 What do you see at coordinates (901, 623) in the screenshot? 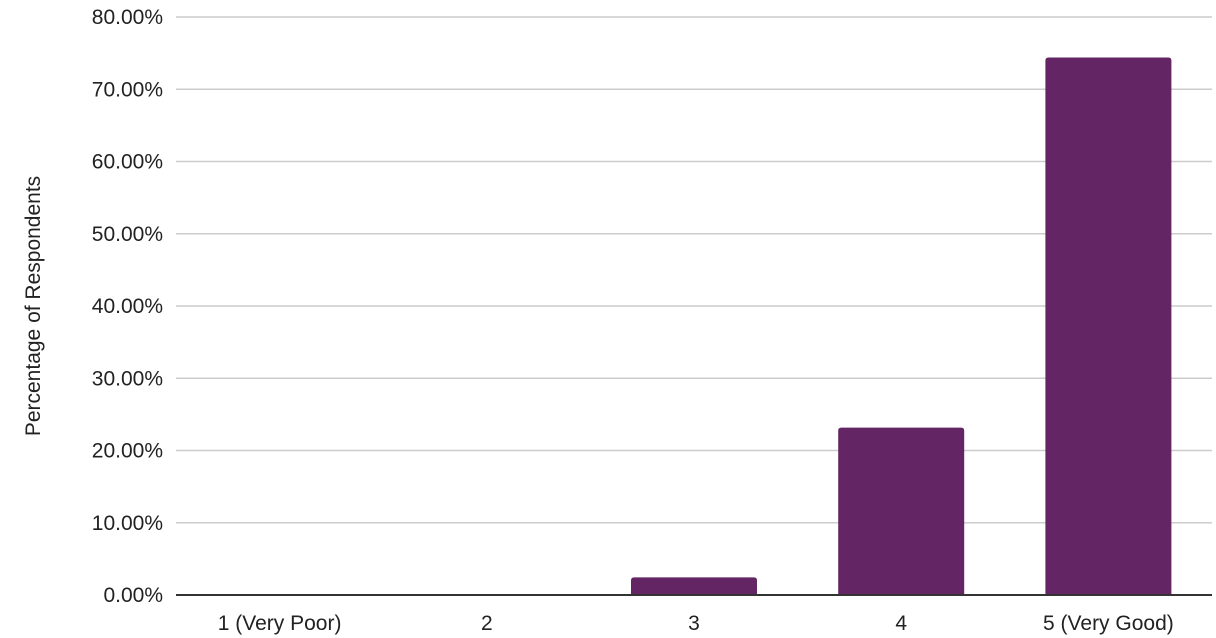
I see `x-tick-label: 4` at bounding box center [901, 623].